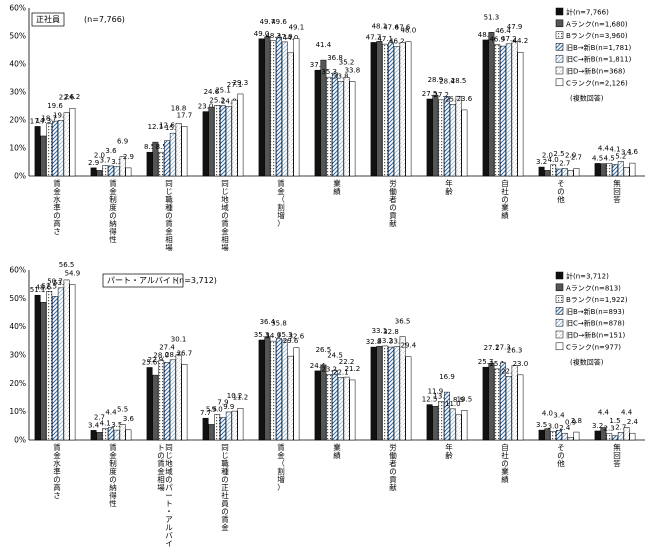 The image size is (650, 548). Describe the element at coordinates (273, 108) in the screenshot. I see `bar-s2-c4` at that location.